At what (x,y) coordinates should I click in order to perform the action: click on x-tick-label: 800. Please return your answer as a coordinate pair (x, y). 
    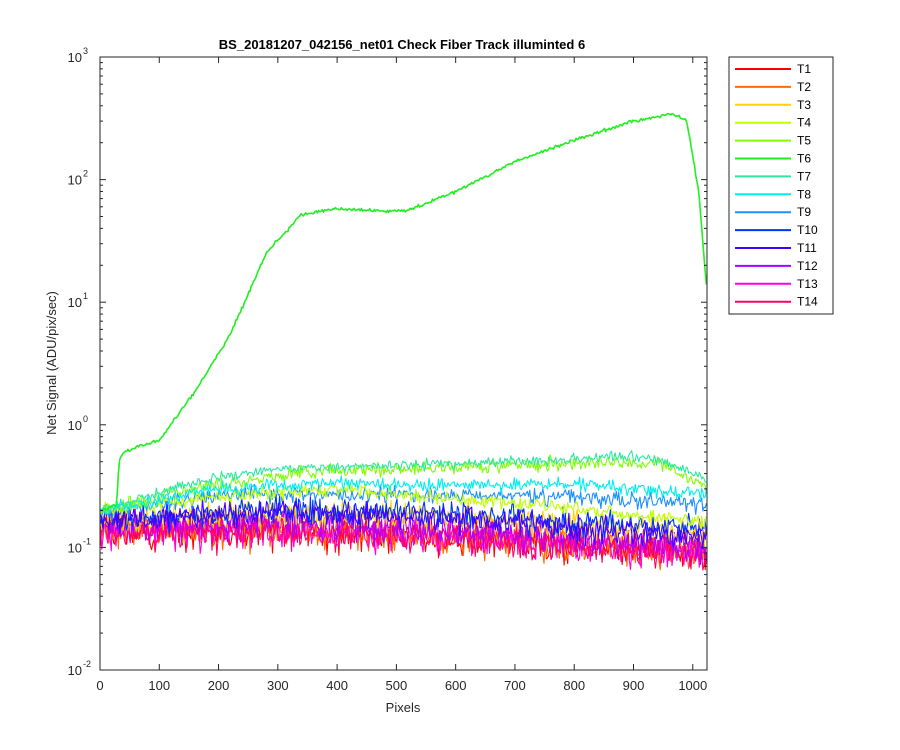
    Looking at the image, I should click on (574, 685).